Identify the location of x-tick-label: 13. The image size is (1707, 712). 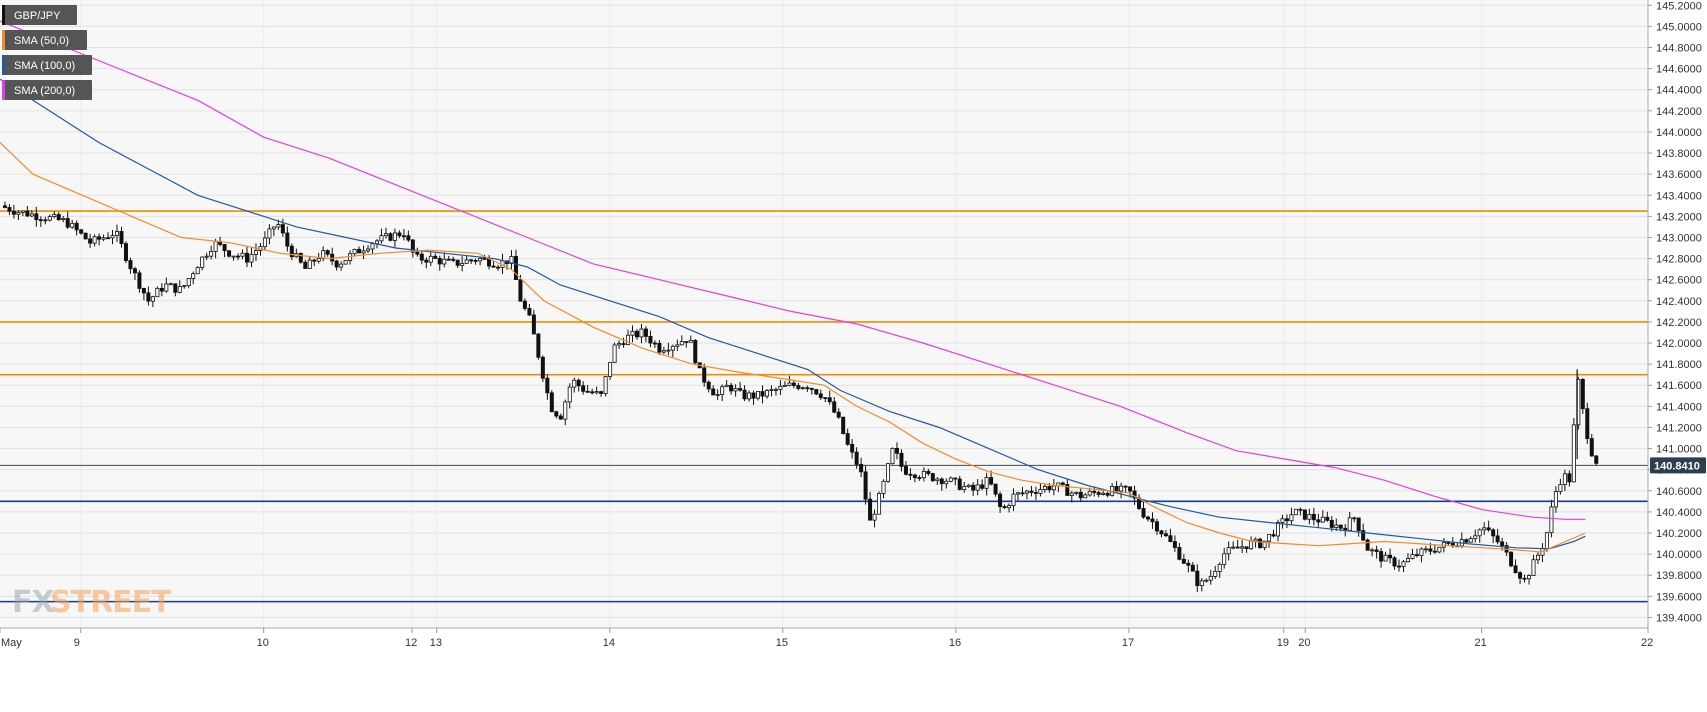
(436, 643).